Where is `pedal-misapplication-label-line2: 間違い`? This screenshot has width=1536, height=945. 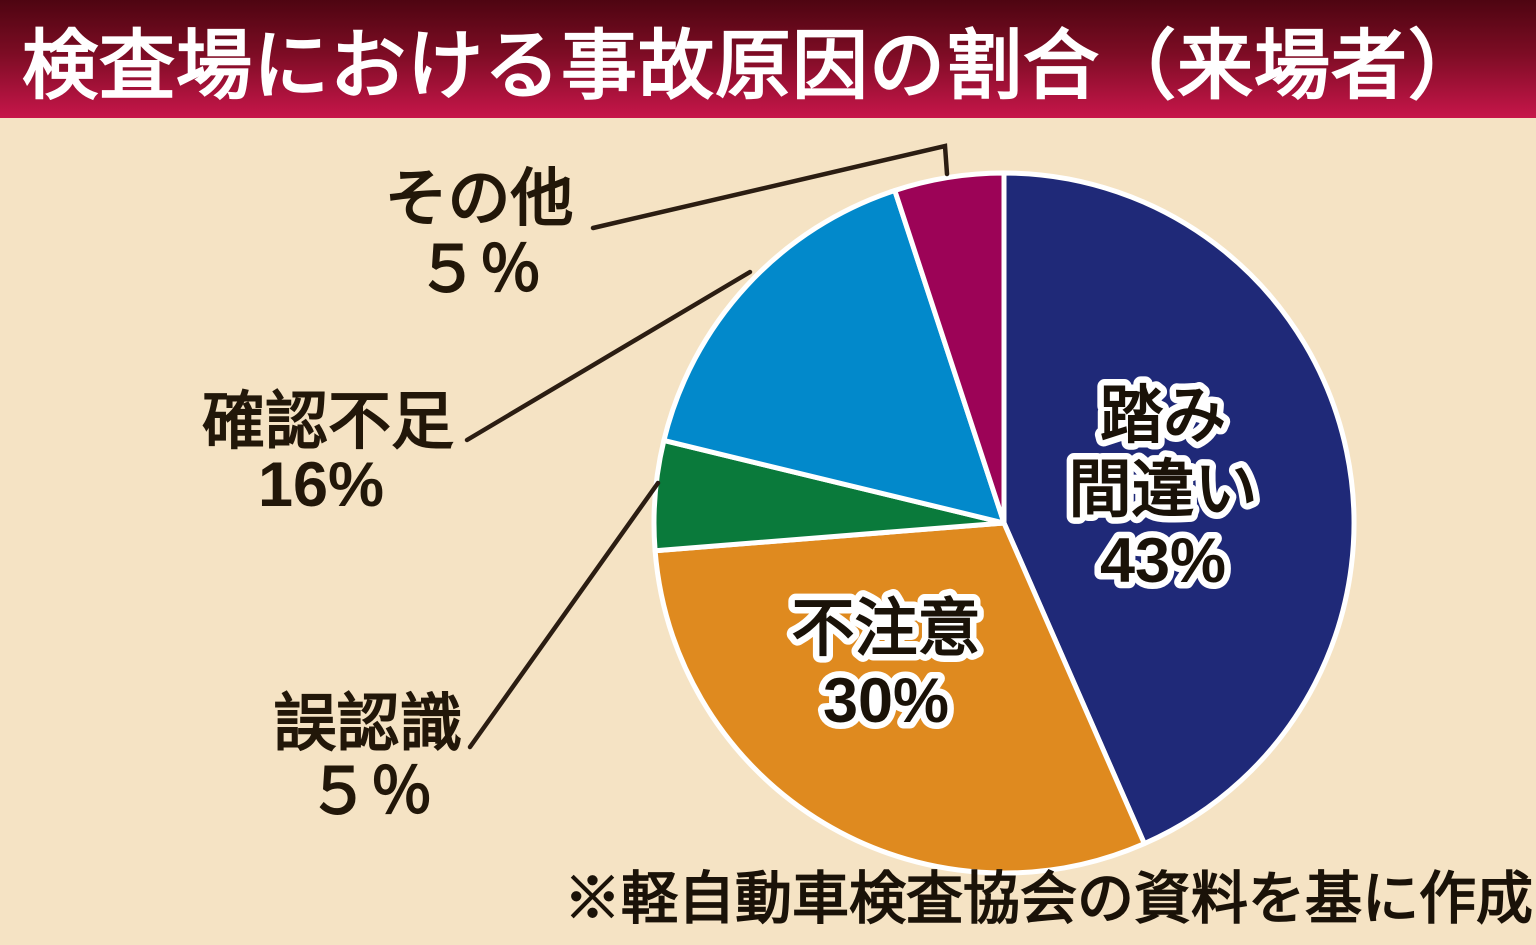
pedal-misapplication-label-line2: 間違い is located at coordinates (1163, 490).